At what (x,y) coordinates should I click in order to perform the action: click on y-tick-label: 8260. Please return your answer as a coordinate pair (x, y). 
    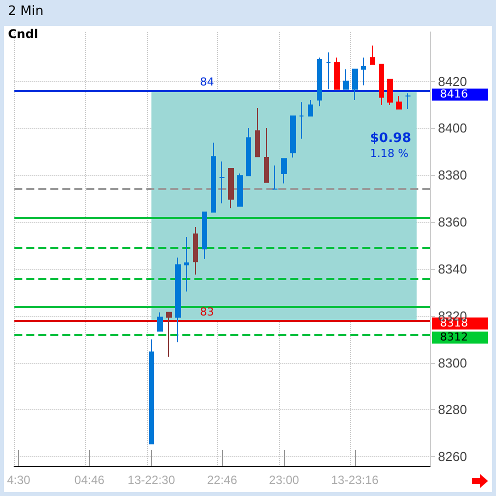
    Looking at the image, I should click on (452, 456).